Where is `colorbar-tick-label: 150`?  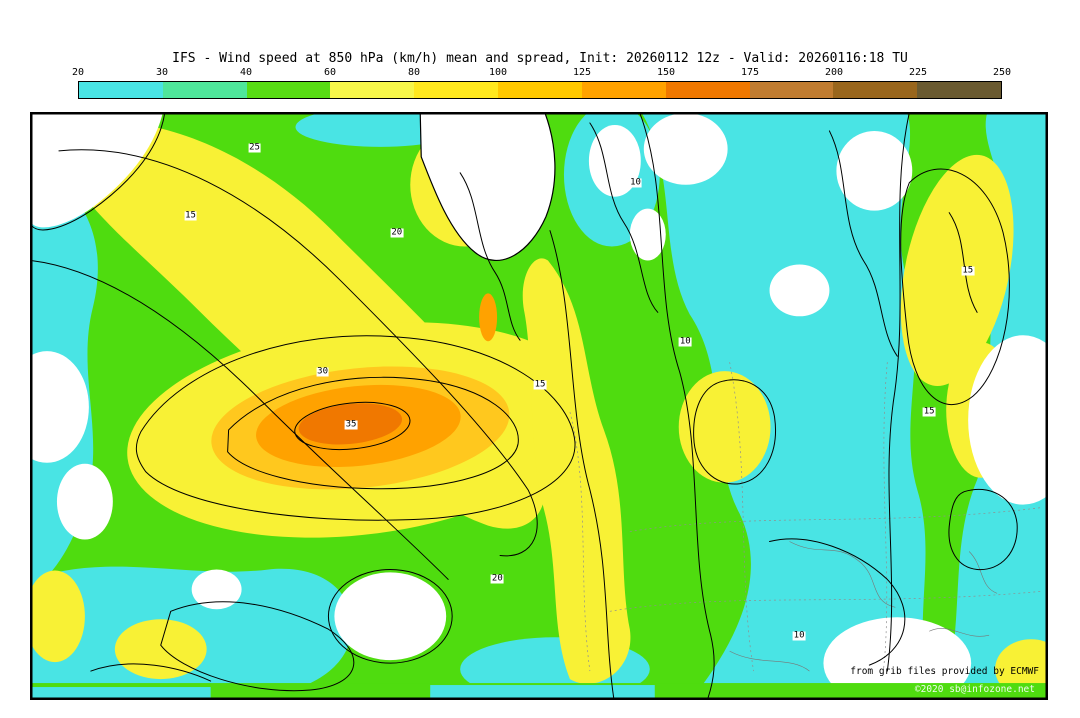
colorbar-tick-label: 150 is located at coordinates (666, 72).